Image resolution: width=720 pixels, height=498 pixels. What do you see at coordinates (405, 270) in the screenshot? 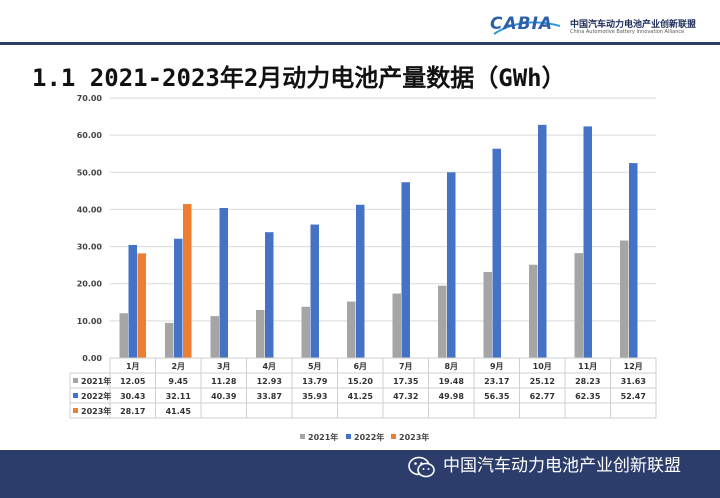
I see `bar-2022年-7月` at bounding box center [405, 270].